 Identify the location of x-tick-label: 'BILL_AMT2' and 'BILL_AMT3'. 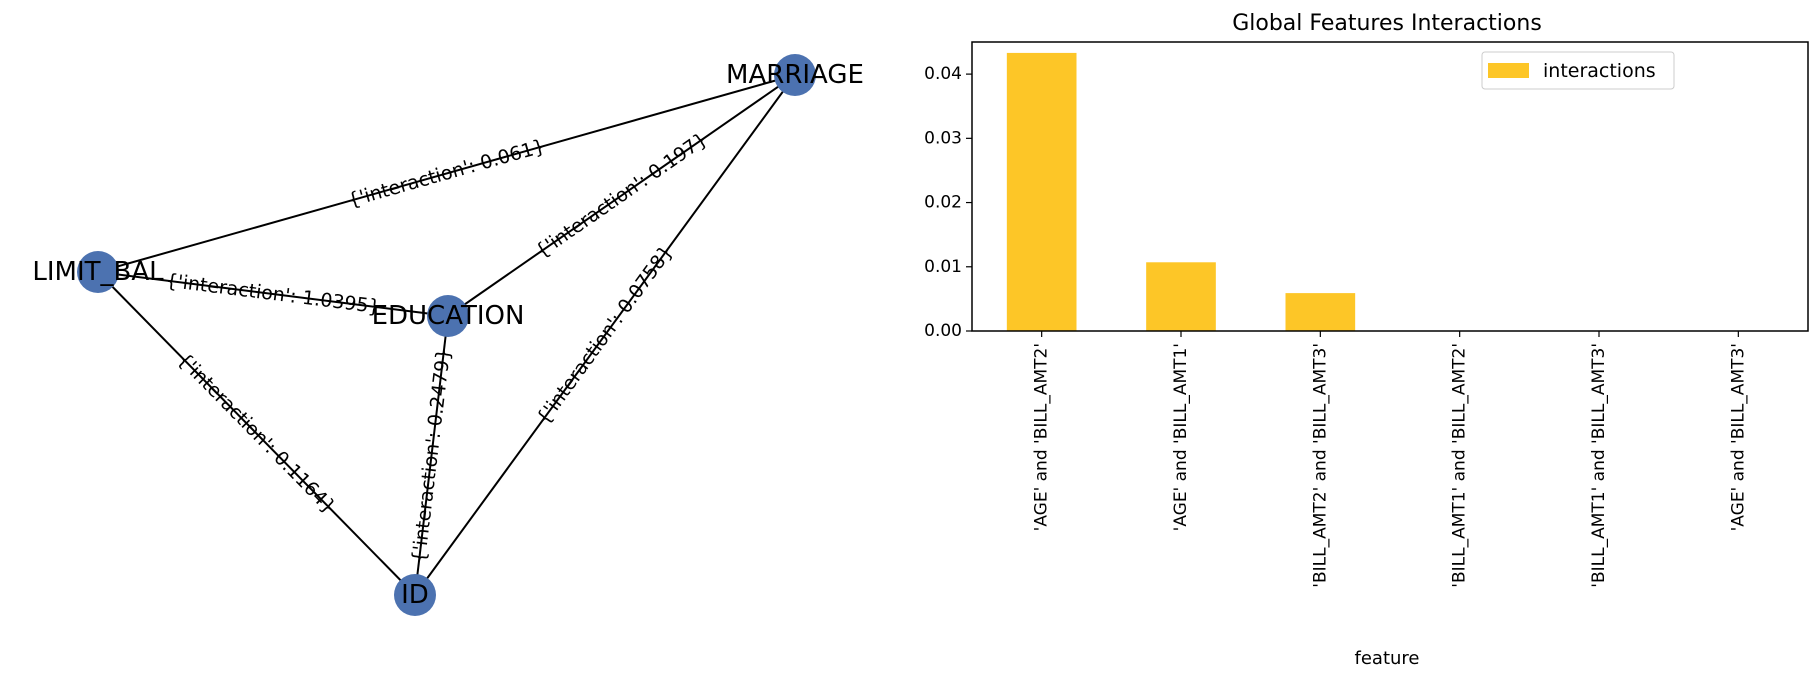
(1320, 465).